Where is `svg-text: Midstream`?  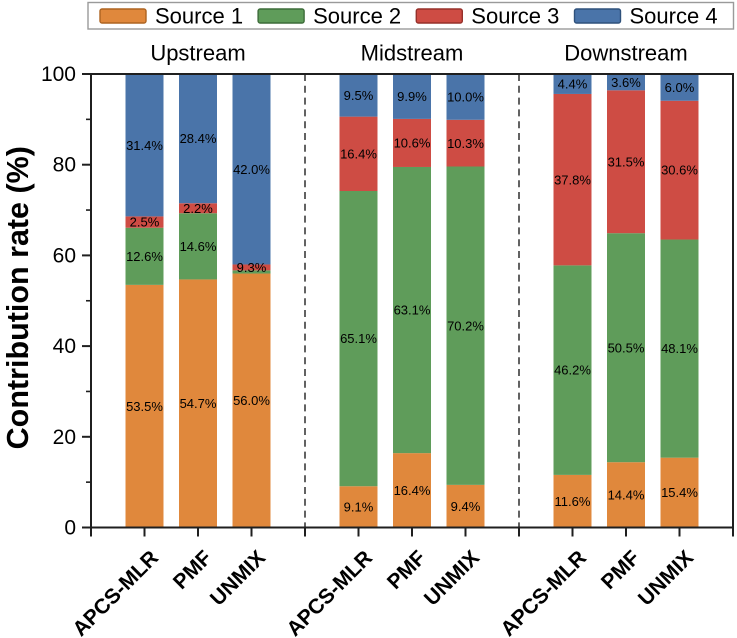
svg-text: Midstream is located at coordinates (412, 53).